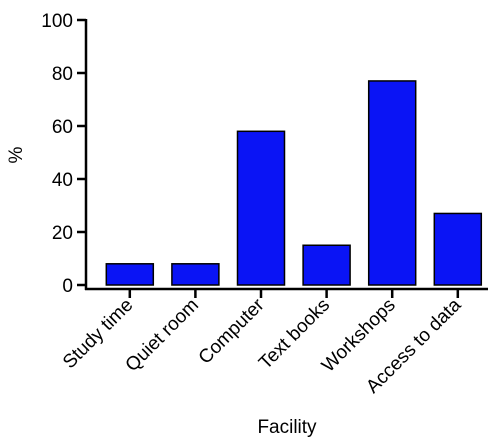 This screenshot has width=488, height=438. I want to click on y-tick-label: 0, so click(67, 286).